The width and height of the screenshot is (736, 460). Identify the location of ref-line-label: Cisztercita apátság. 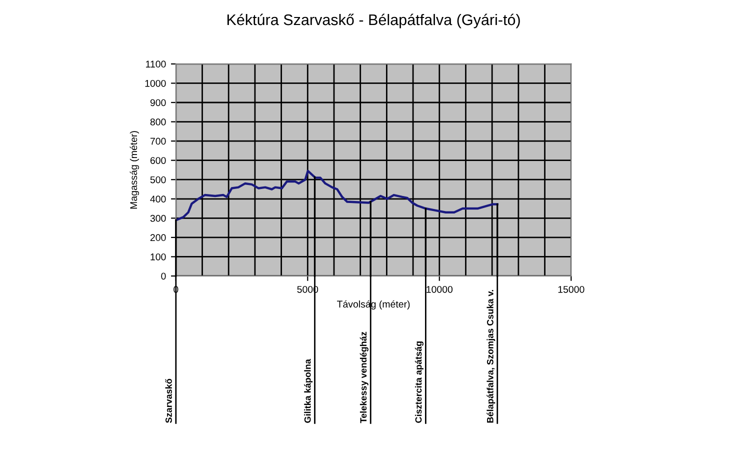
(419, 382).